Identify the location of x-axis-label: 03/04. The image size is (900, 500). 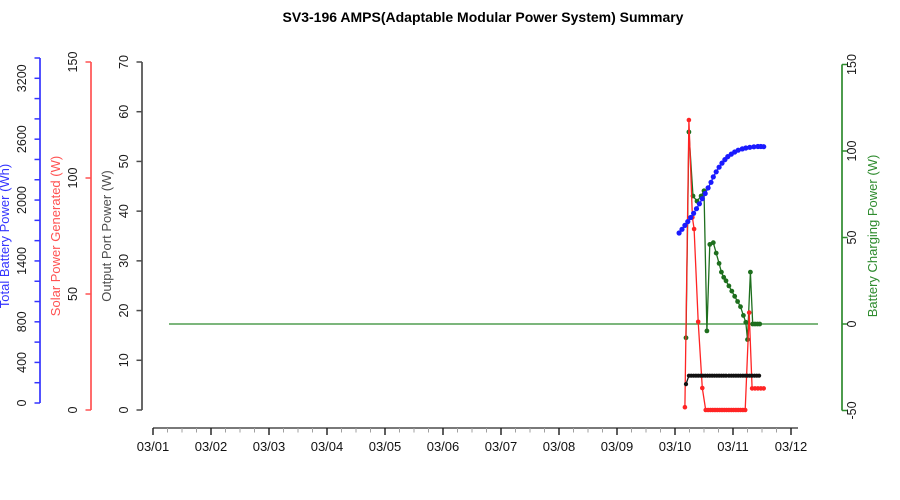
(327, 446).